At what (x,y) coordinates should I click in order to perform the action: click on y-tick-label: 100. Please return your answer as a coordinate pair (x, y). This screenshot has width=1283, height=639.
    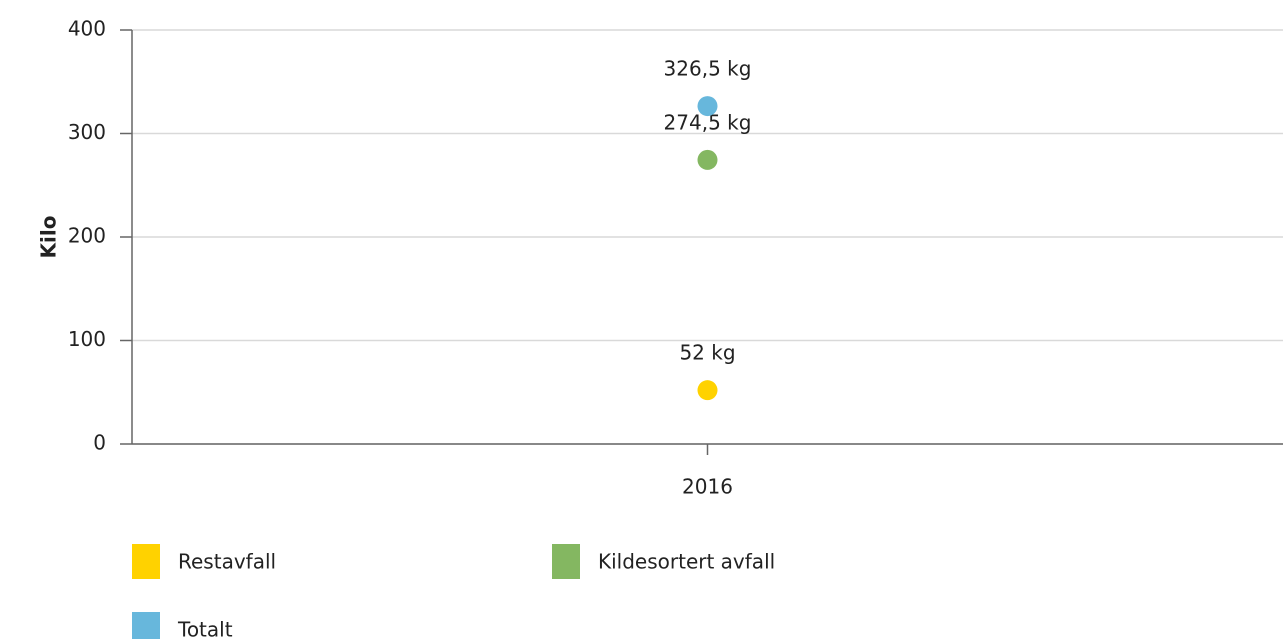
    Looking at the image, I should click on (87, 339).